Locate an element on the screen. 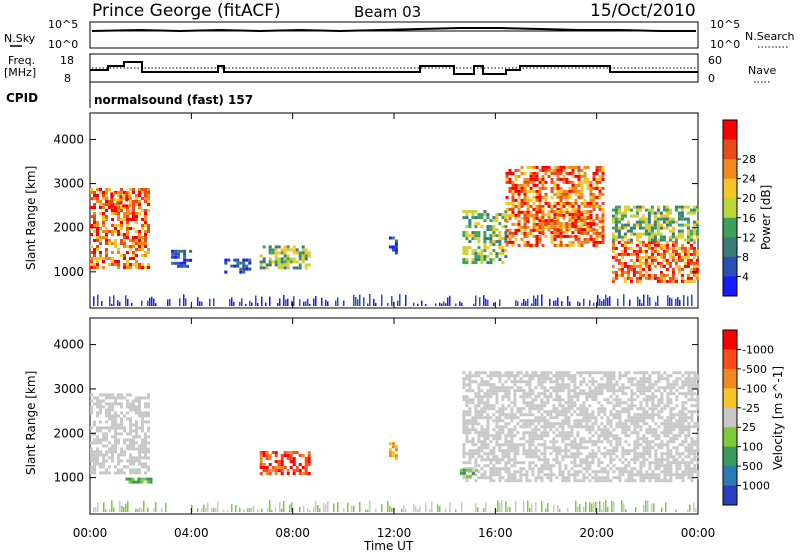 The image size is (800, 554). colorbar-tick-label: -1000 is located at coordinates (758, 349).